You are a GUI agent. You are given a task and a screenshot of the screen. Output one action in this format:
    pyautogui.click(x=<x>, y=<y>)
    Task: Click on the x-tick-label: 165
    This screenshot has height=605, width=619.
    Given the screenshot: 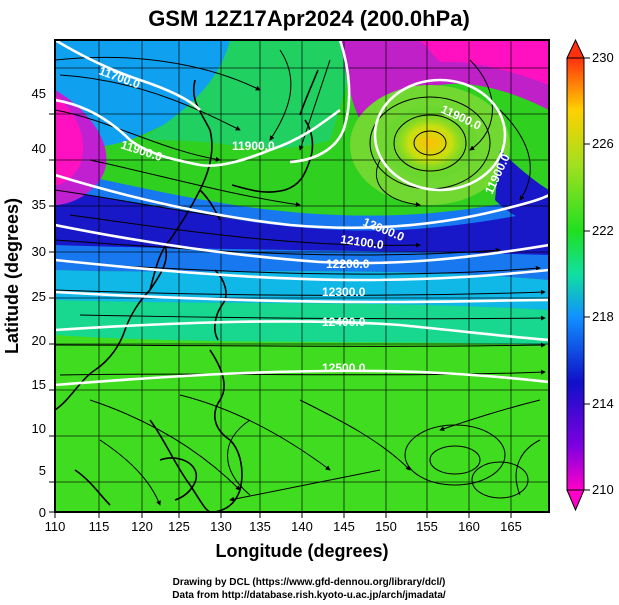 What is the action you would take?
    pyautogui.click(x=511, y=526)
    